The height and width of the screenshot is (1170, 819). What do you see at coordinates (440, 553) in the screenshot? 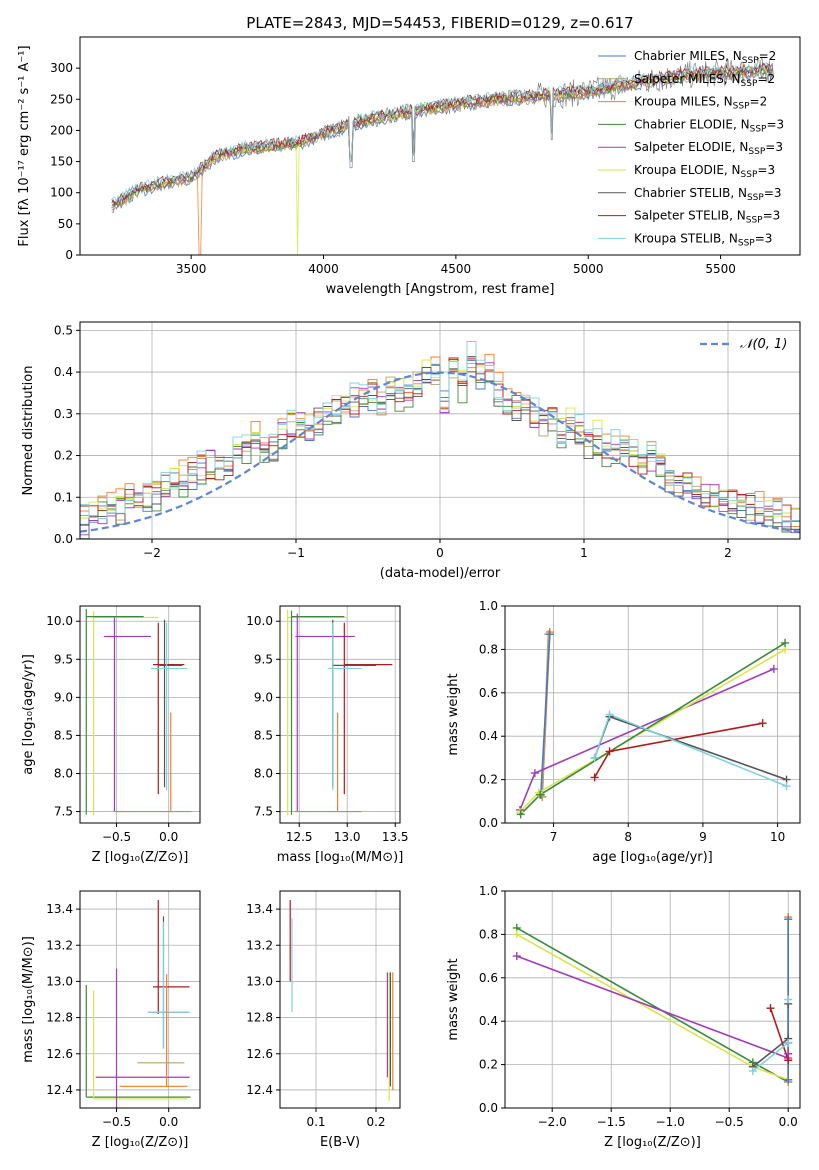
I see `x-tick-label: 0` at bounding box center [440, 553].